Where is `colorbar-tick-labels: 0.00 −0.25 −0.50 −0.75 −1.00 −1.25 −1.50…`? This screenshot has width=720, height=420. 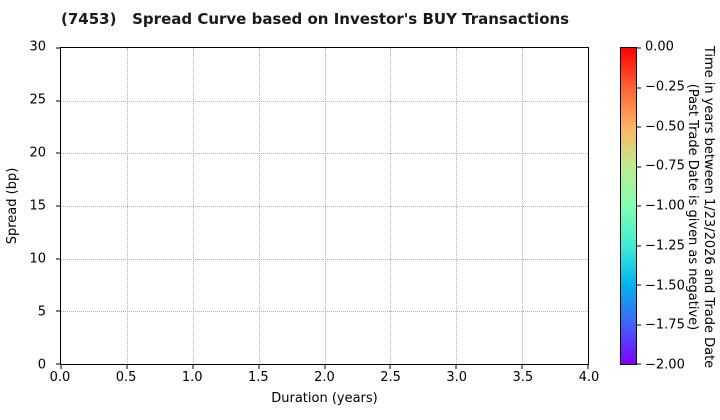
colorbar-tick-labels: 0.00 −0.25 −0.50 −0.75 −1.00 −1.25 −1.50… is located at coordinates (675, 206).